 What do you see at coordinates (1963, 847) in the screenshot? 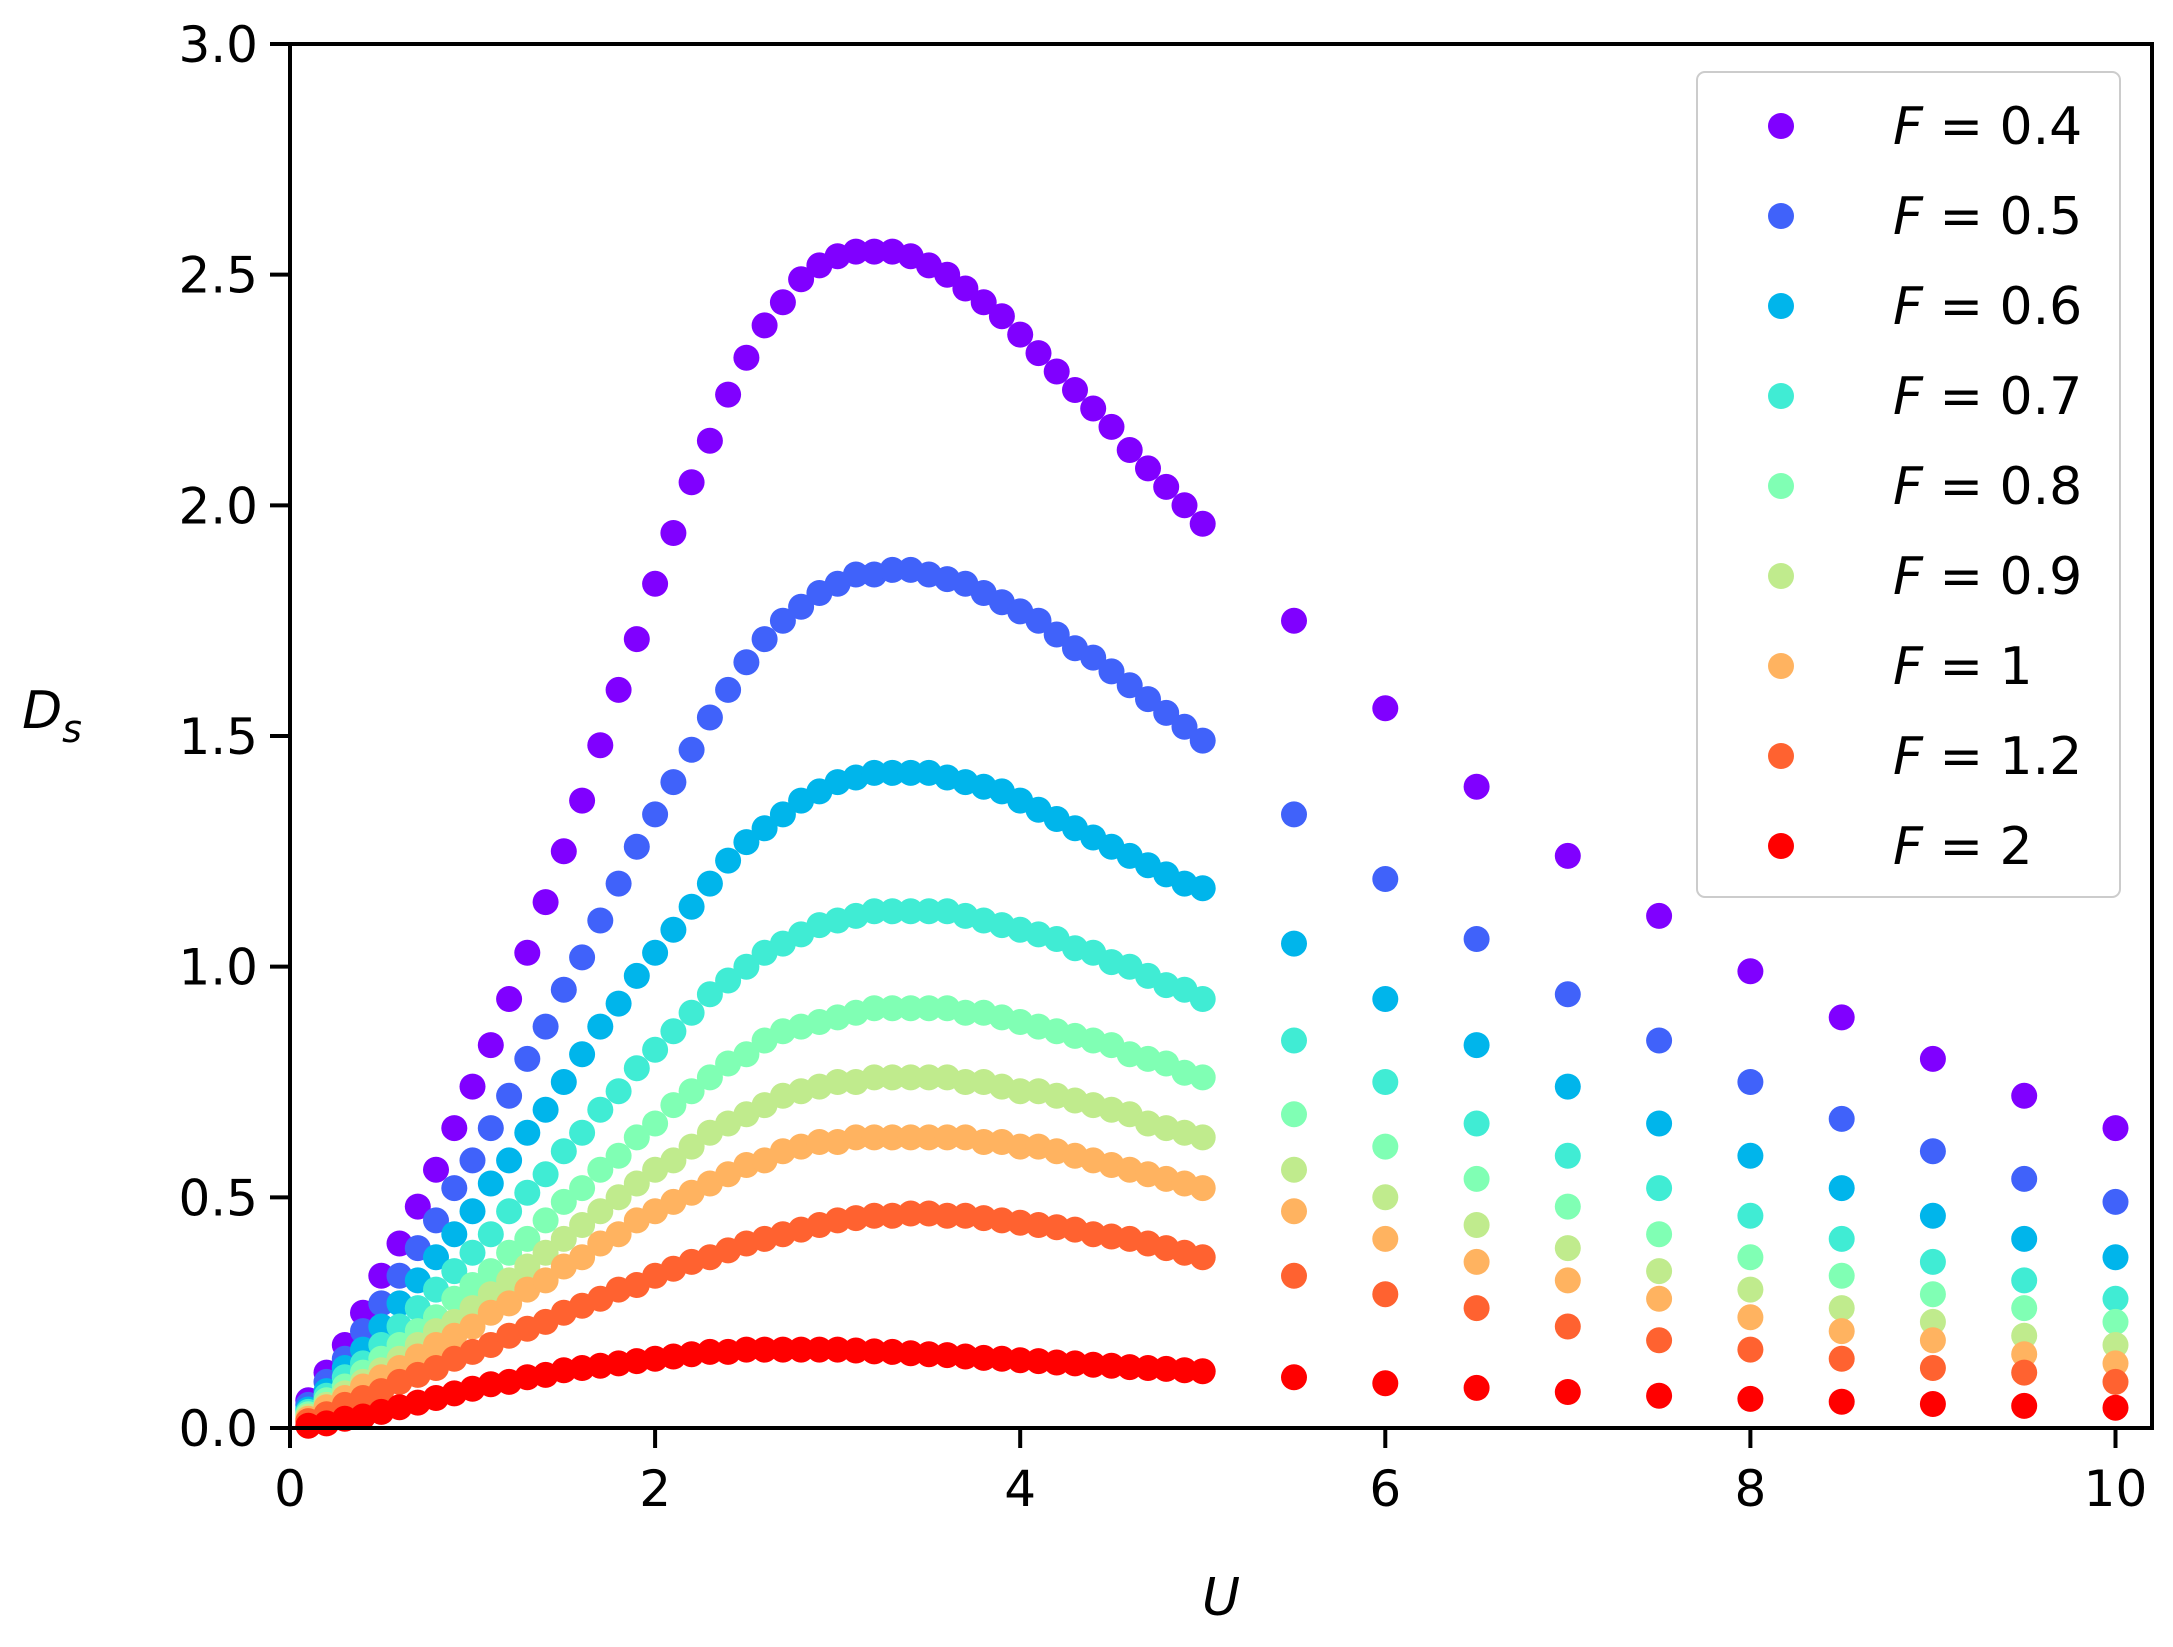
I see `legend-label: F = 2` at bounding box center [1963, 847].